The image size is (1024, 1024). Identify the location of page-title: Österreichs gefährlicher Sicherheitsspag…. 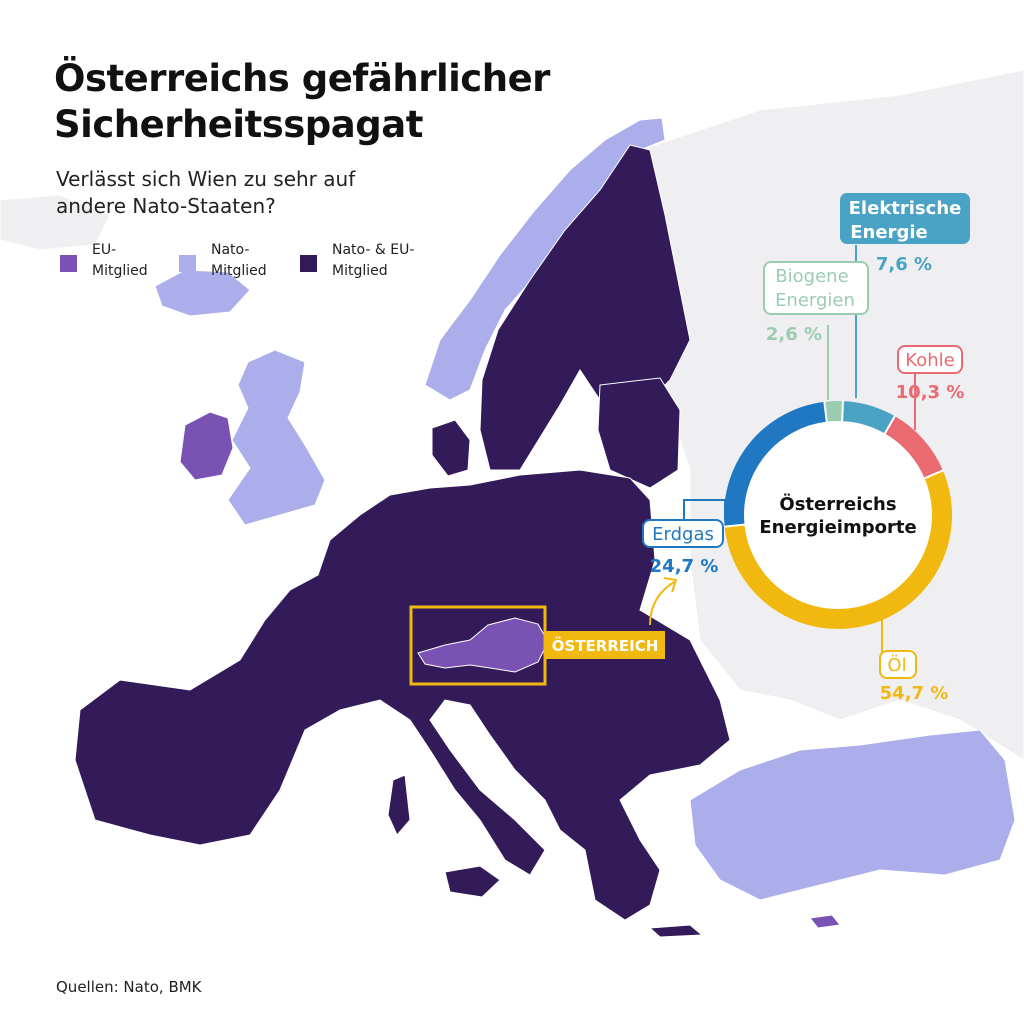
(302, 102).